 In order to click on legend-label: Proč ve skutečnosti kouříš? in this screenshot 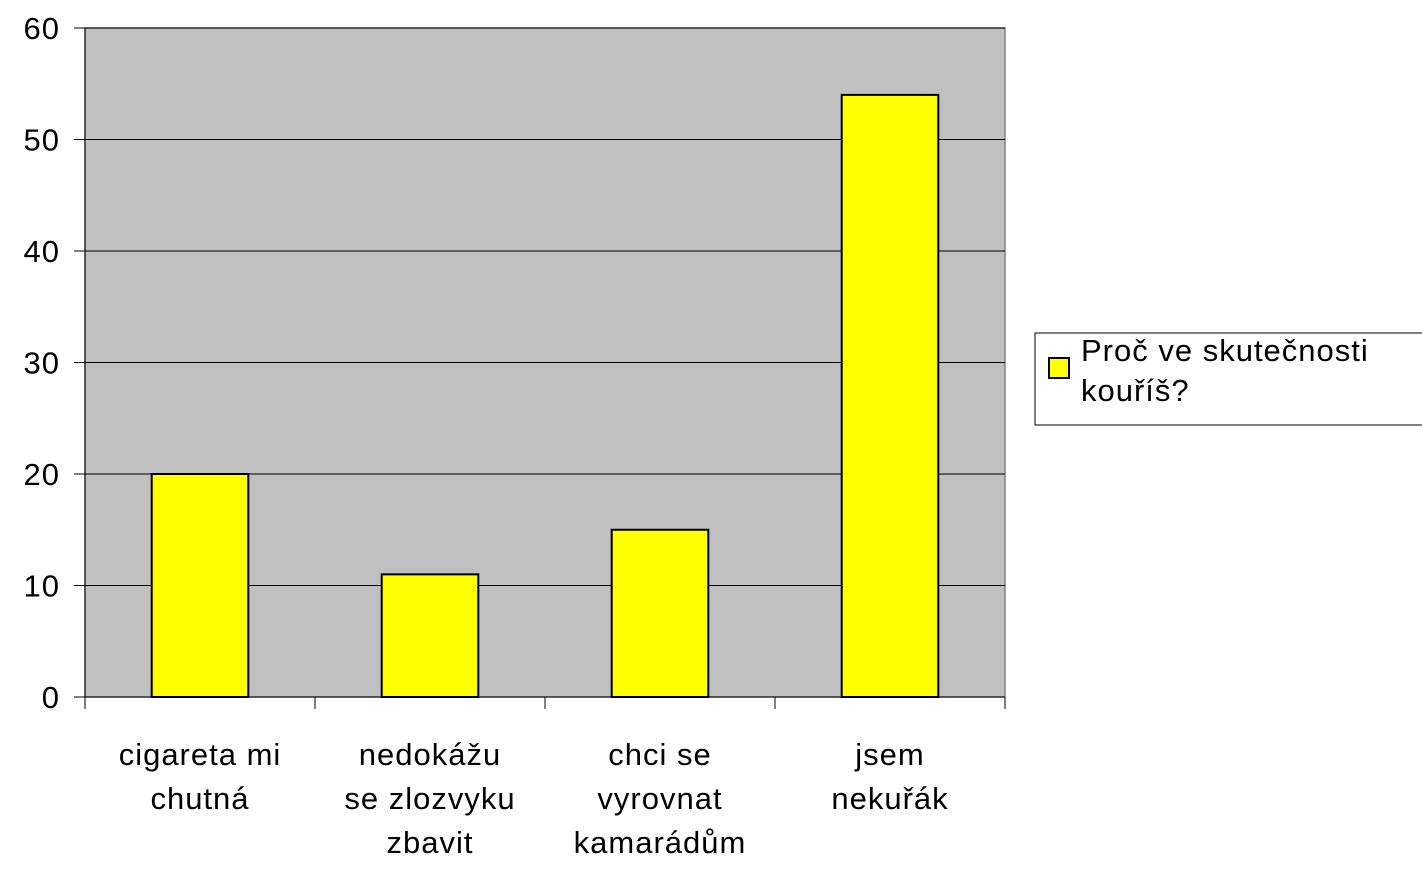, I will do `click(1225, 370)`.